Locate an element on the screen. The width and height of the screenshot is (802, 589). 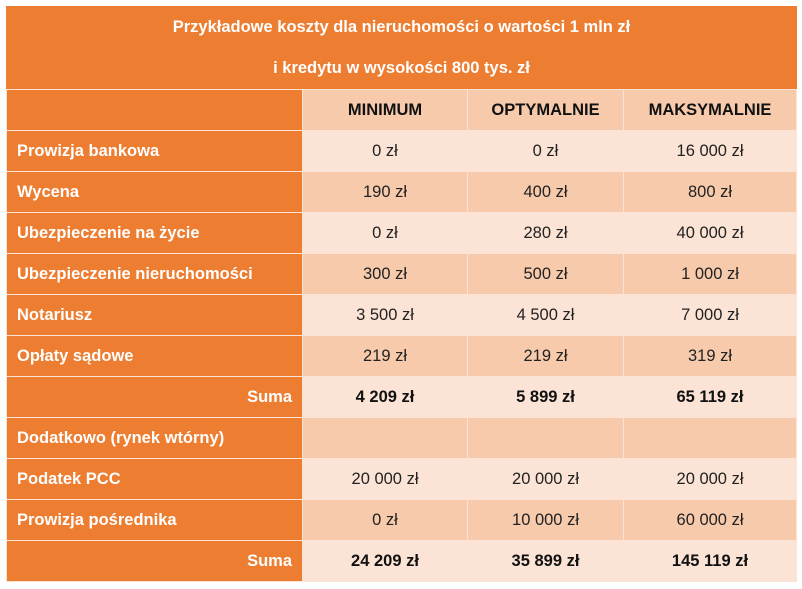
cell-optymalnie: 219 zł is located at coordinates (545, 356).